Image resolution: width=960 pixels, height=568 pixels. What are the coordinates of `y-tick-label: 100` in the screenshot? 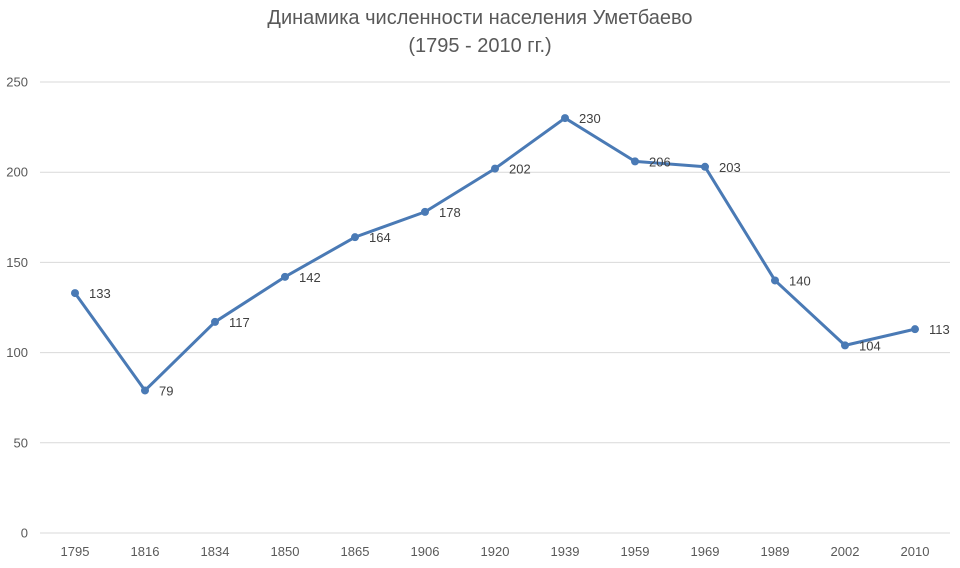 It's located at (17, 352).